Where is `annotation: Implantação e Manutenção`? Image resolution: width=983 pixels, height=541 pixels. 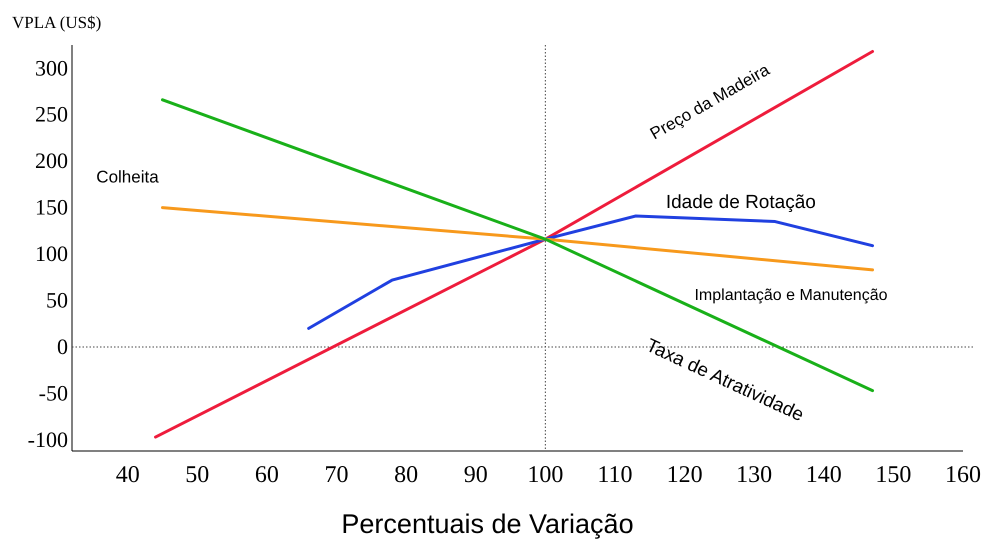 annotation: Implantação e Manutenção is located at coordinates (791, 295).